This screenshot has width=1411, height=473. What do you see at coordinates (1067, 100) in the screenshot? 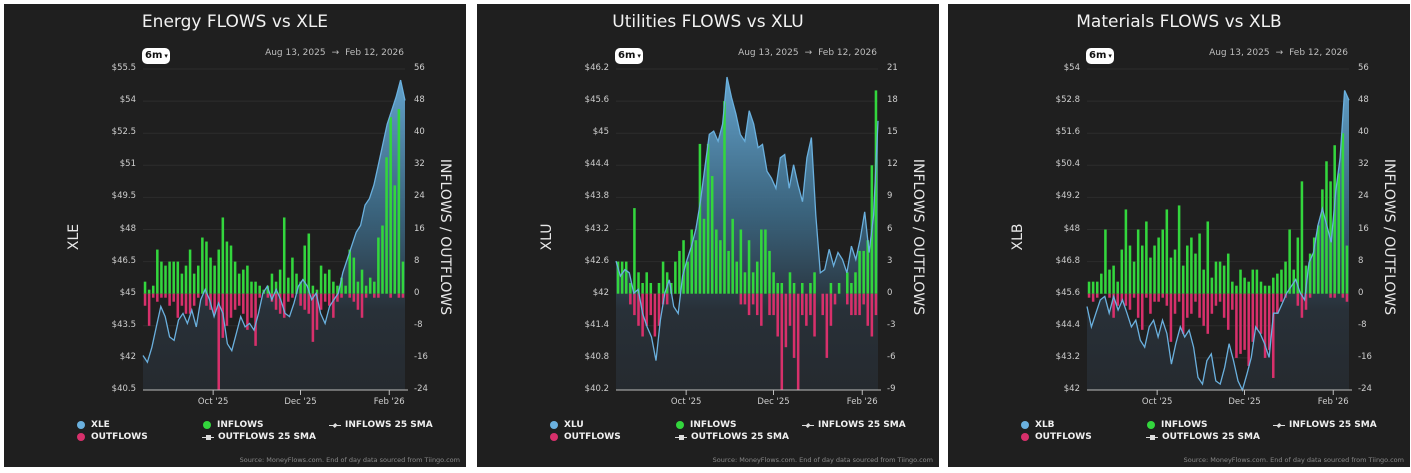
I see `y-tick-label: $52.8` at bounding box center [1067, 100].